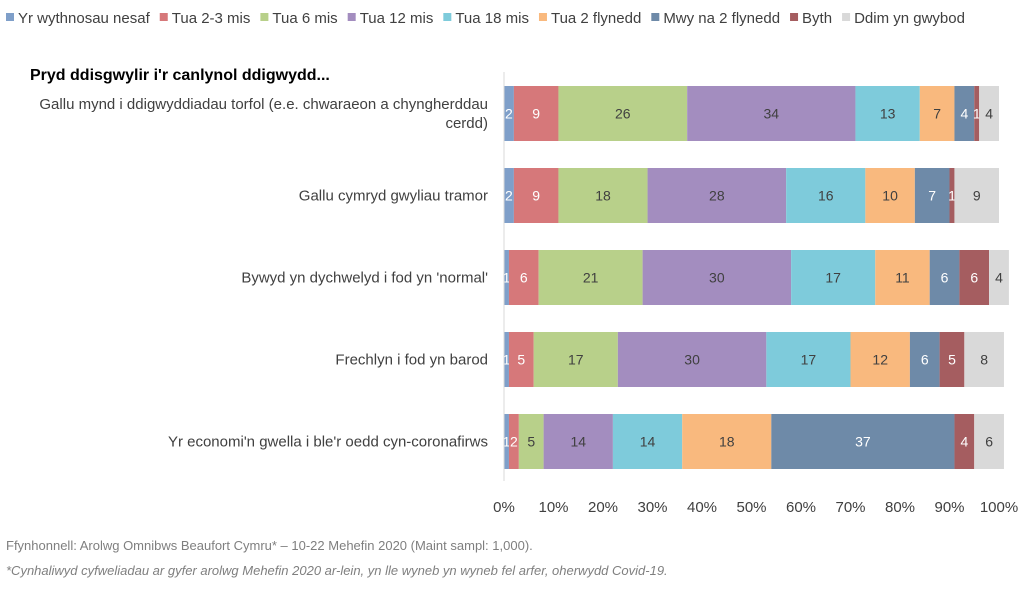  What do you see at coordinates (492, 18) in the screenshot?
I see `legend-label: Tua 18 mis` at bounding box center [492, 18].